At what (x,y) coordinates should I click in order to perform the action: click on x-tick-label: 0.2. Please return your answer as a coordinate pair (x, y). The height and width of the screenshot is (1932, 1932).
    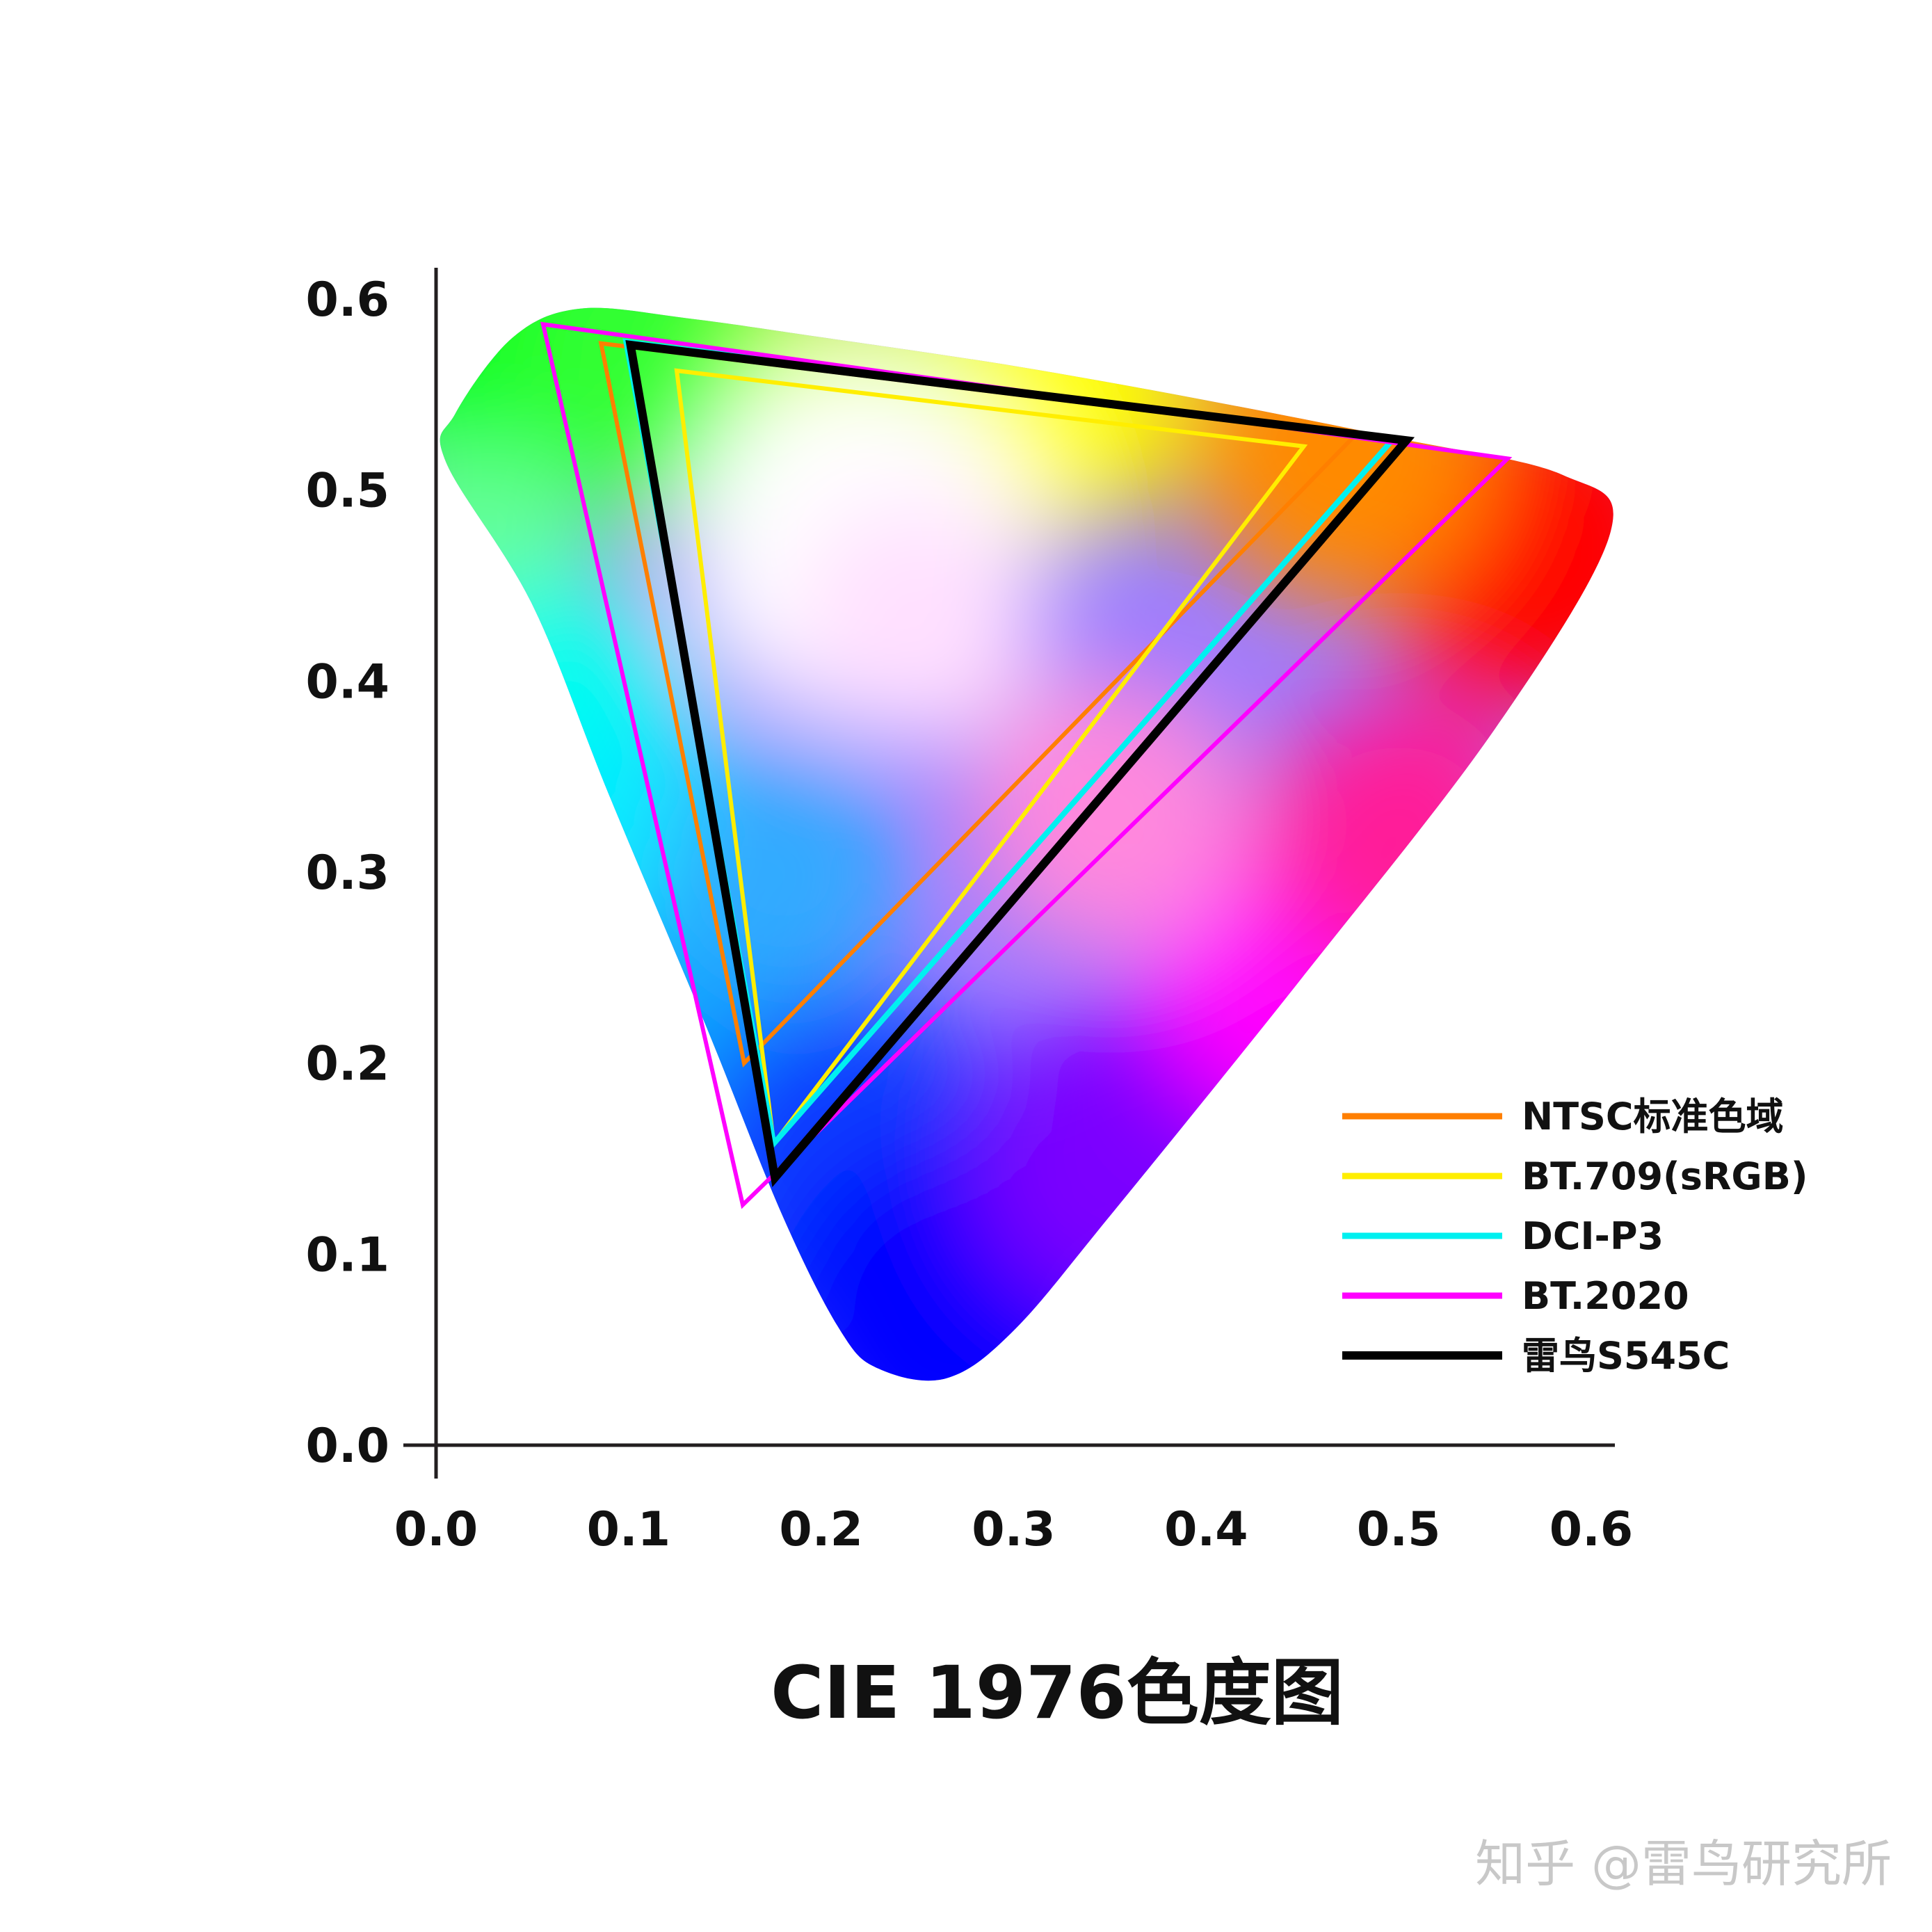
    Looking at the image, I should click on (820, 1529).